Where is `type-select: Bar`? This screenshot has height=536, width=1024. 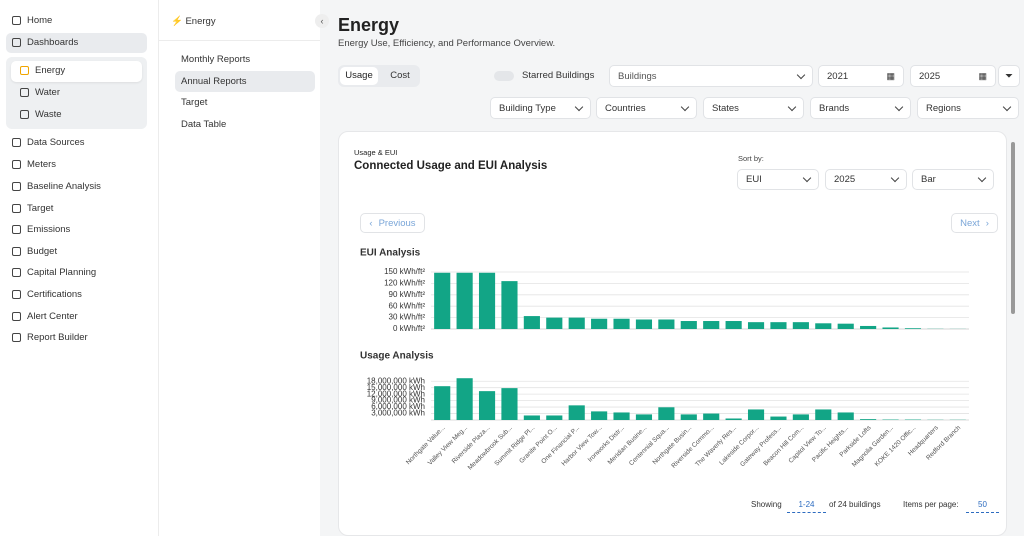 type-select: Bar is located at coordinates (953, 179).